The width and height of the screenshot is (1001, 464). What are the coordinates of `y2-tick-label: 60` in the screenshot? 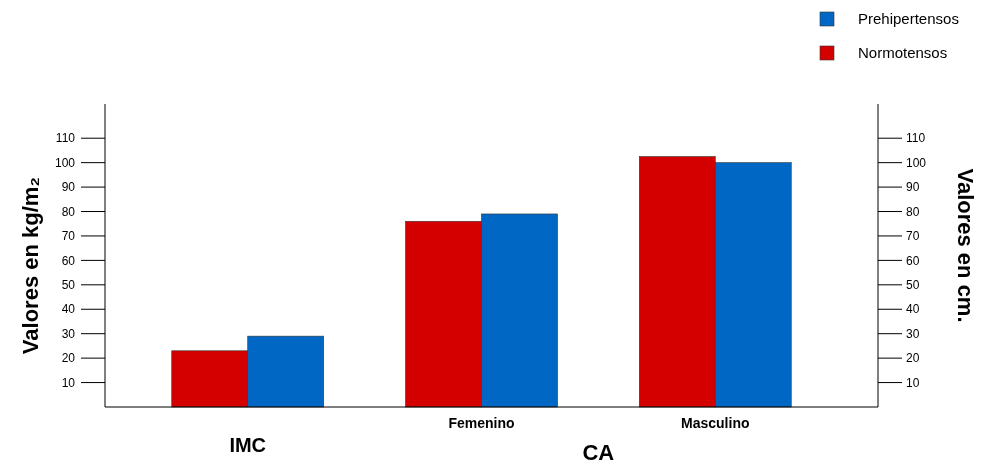 It's located at (913, 260).